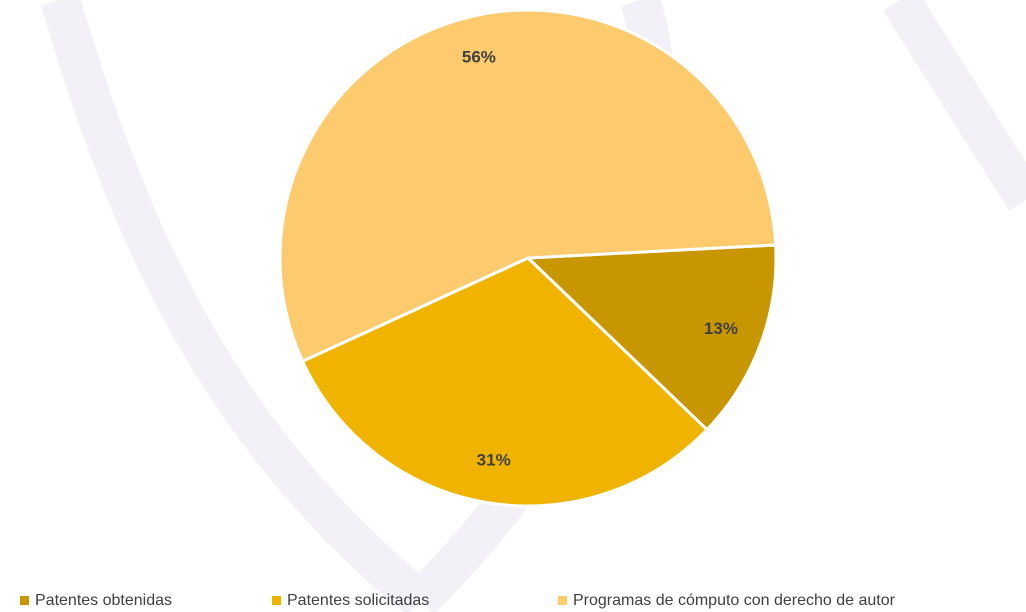  What do you see at coordinates (721, 328) in the screenshot?
I see `data-label: 13%` at bounding box center [721, 328].